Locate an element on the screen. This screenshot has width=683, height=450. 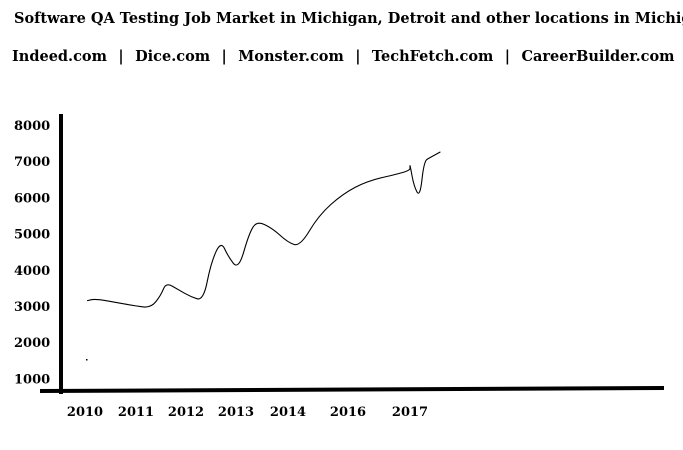
y-tick-label-2000: 2000 is located at coordinates (32, 343).